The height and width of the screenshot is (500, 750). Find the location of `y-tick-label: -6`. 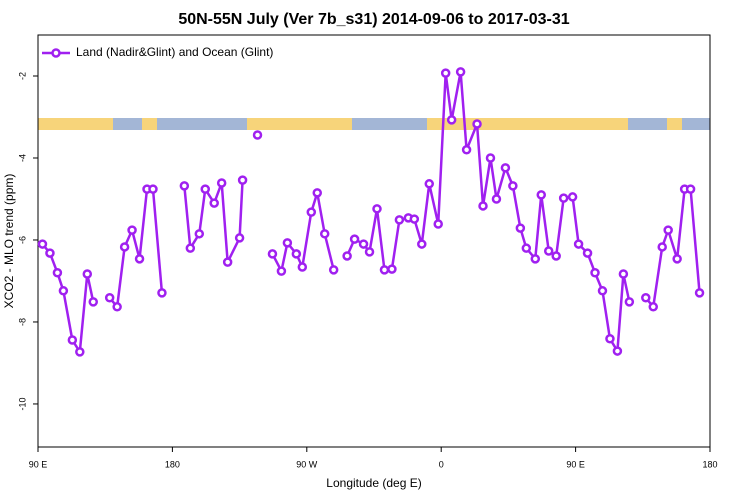

y-tick-label: -6 is located at coordinates (22, 240).